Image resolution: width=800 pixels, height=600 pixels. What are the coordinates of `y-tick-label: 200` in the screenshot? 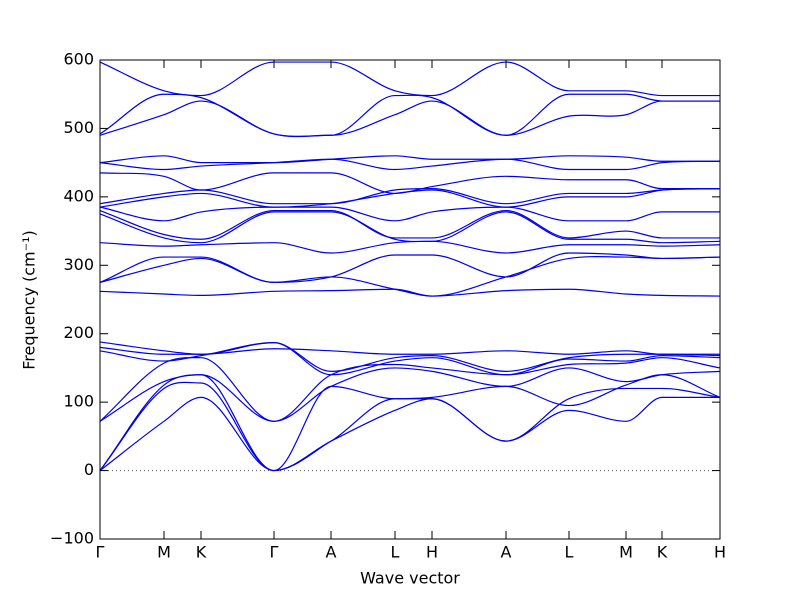 It's located at (78, 332).